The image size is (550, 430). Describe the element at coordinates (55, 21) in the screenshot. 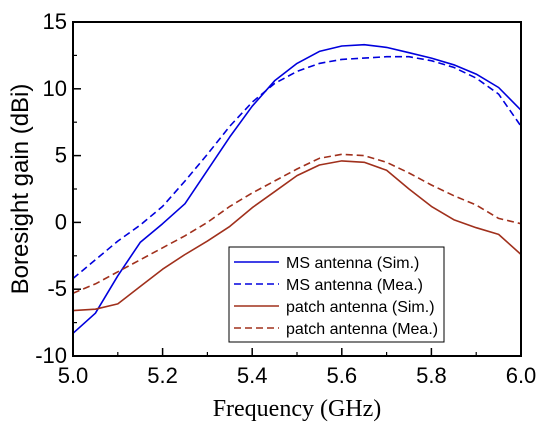

I see `y-tick-label: 15` at that location.